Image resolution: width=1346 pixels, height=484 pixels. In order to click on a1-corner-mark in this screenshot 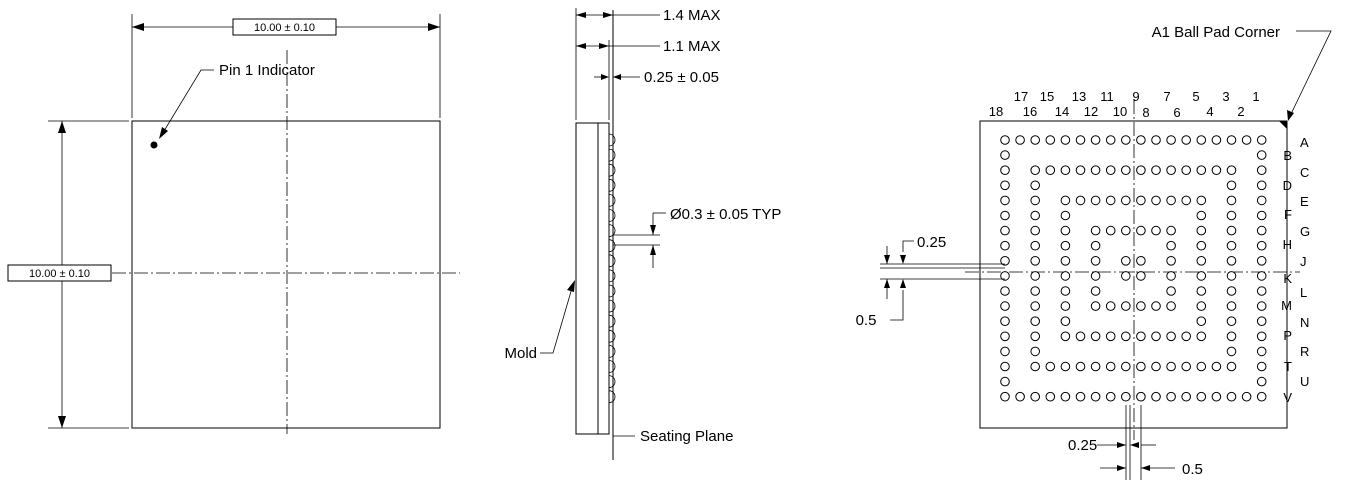, I will do `click(1283, 125)`.